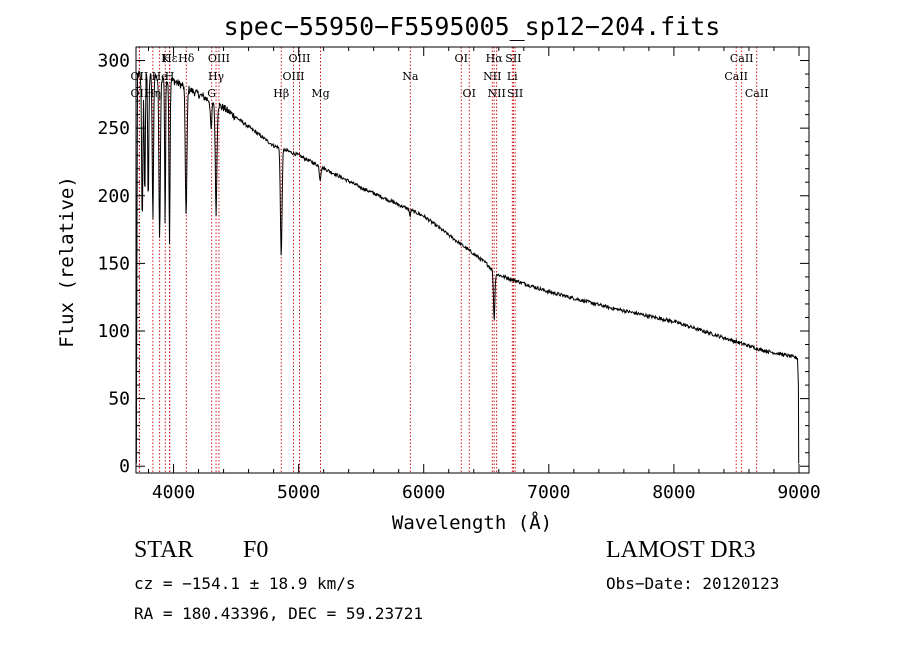 Image resolution: width=900 pixels, height=649 pixels. Describe the element at coordinates (113, 263) in the screenshot. I see `y-tick-label: 150` at that location.